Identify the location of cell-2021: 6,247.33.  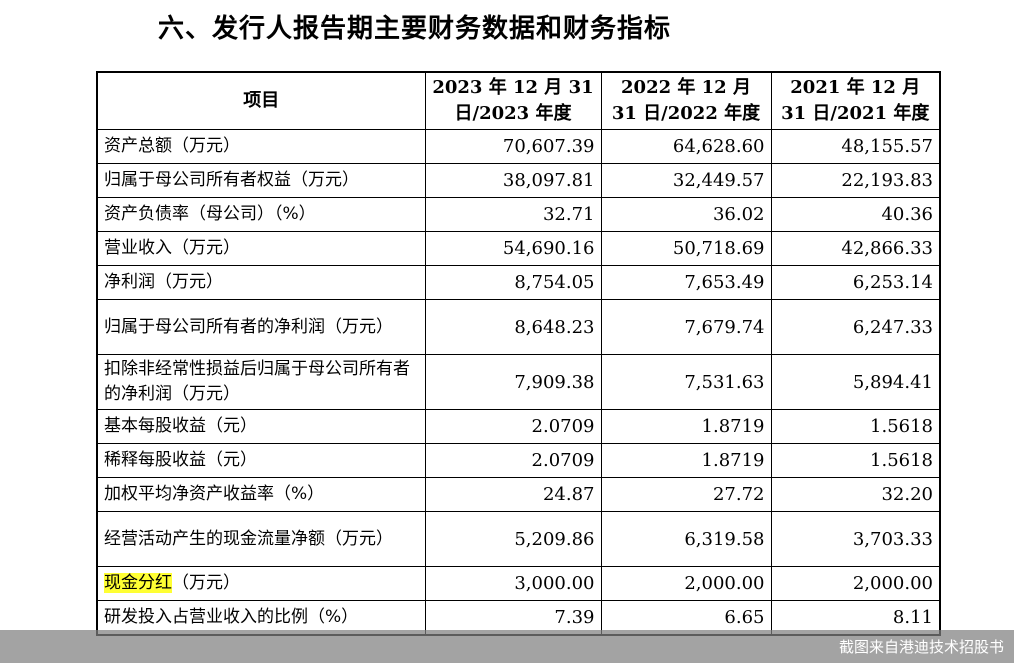
(855, 327).